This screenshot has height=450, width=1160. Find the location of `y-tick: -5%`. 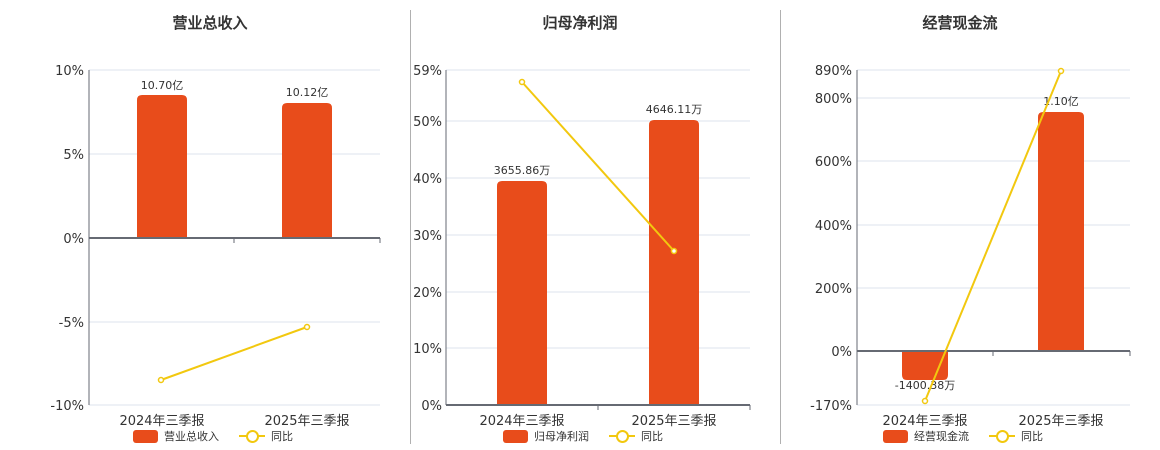

y-tick: -5% is located at coordinates (71, 323).